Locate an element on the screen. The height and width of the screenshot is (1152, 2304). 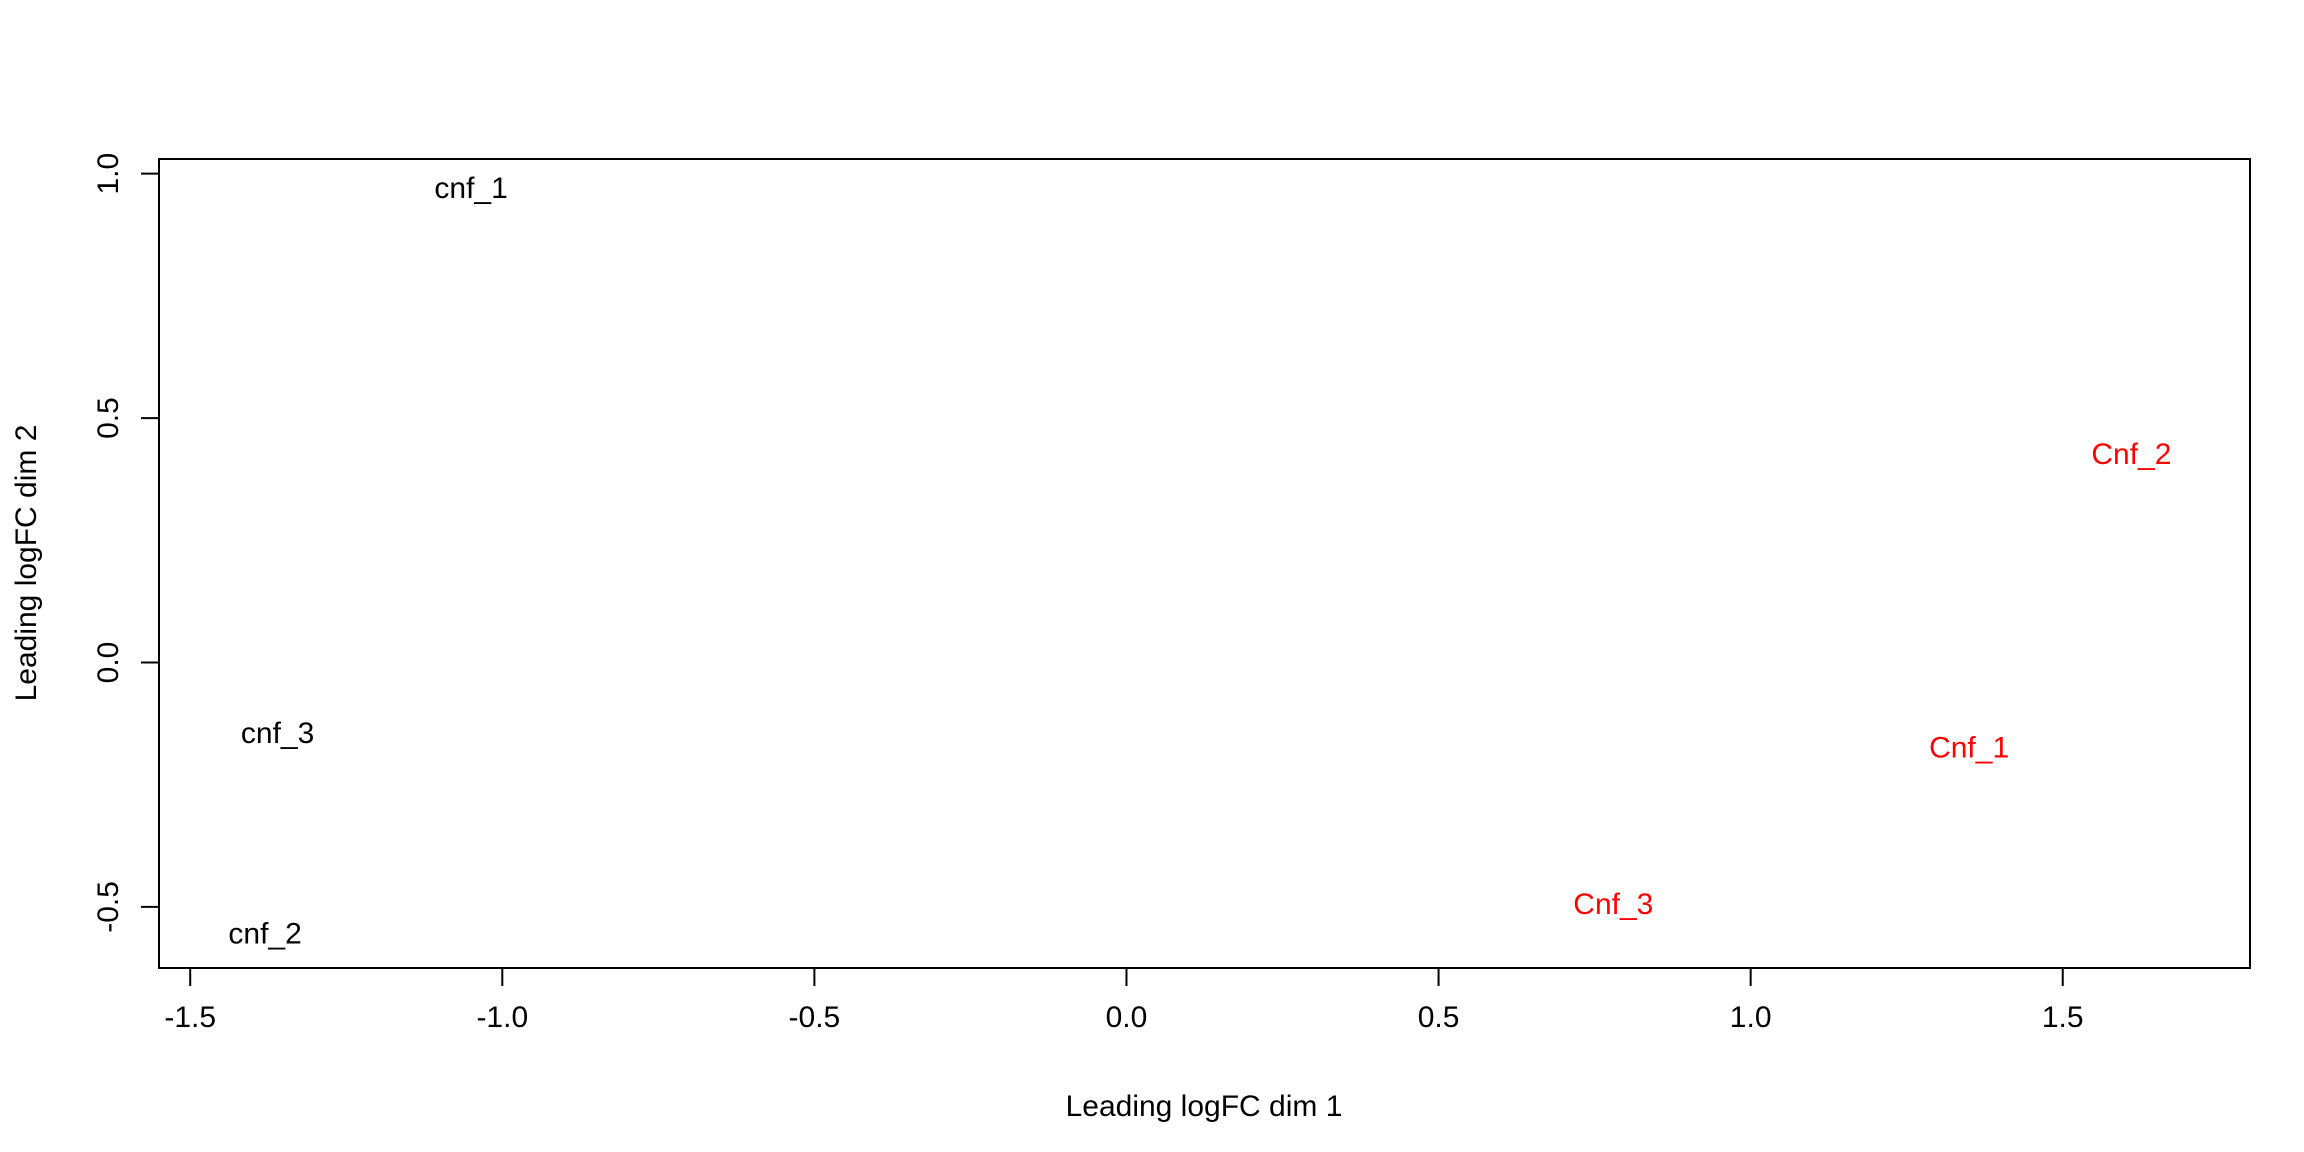
point-label-cnf_3: cnf_3 is located at coordinates (277, 733).